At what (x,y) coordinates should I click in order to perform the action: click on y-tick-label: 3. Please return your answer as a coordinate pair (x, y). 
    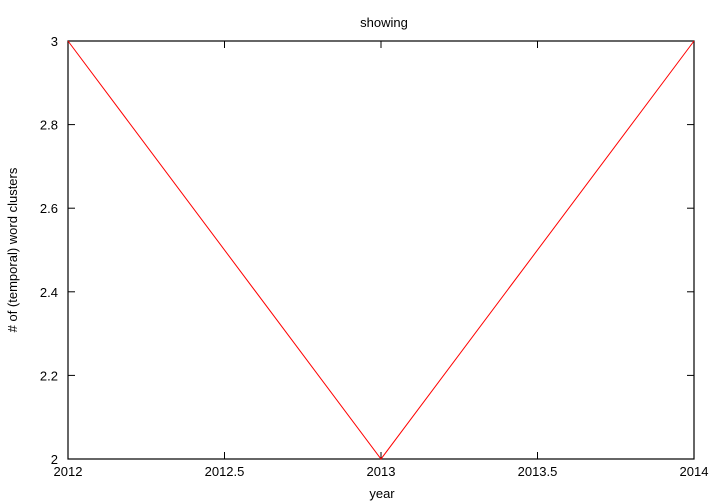
    Looking at the image, I should click on (54, 41).